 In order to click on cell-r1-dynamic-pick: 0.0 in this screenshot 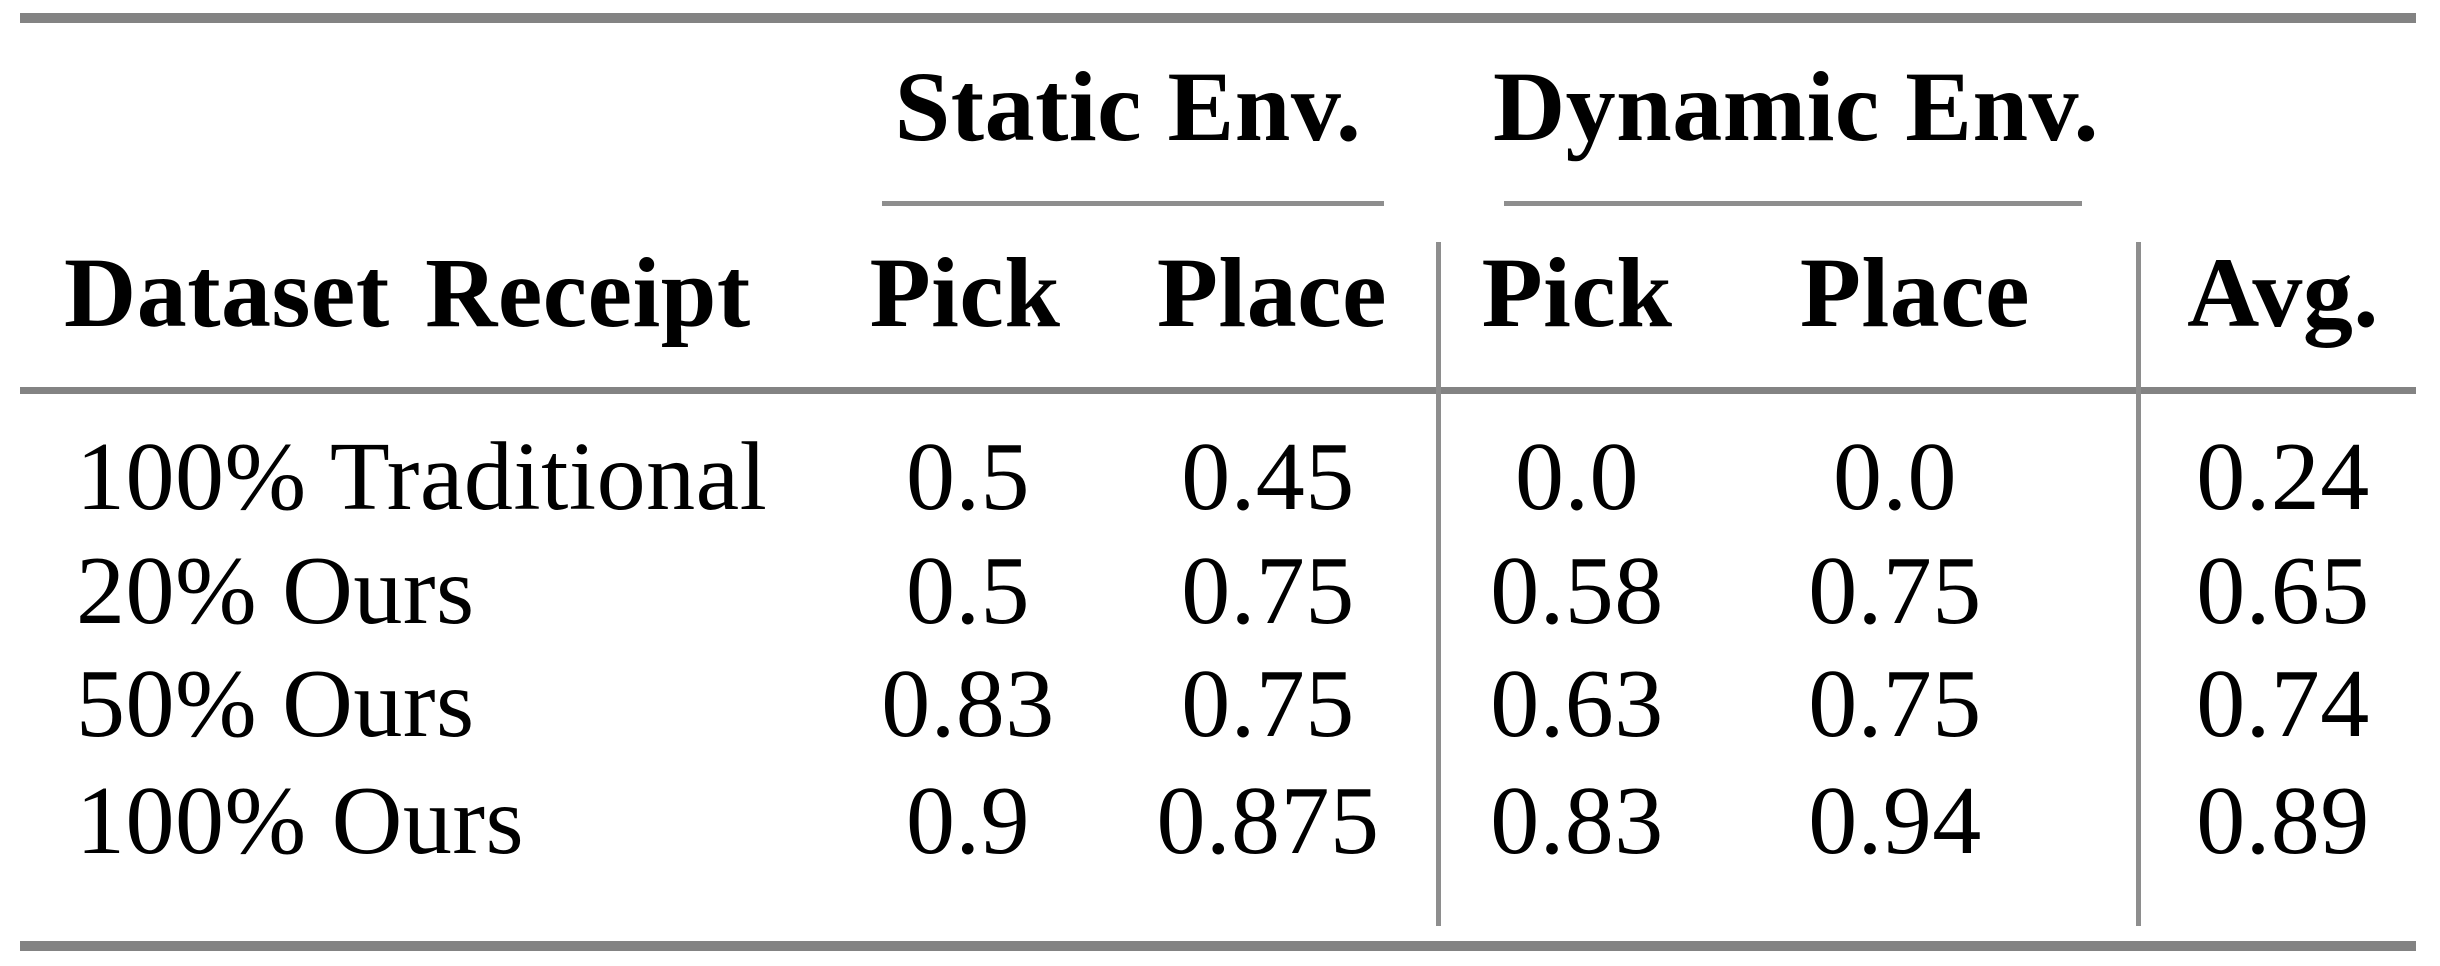, I will do `click(1577, 477)`.